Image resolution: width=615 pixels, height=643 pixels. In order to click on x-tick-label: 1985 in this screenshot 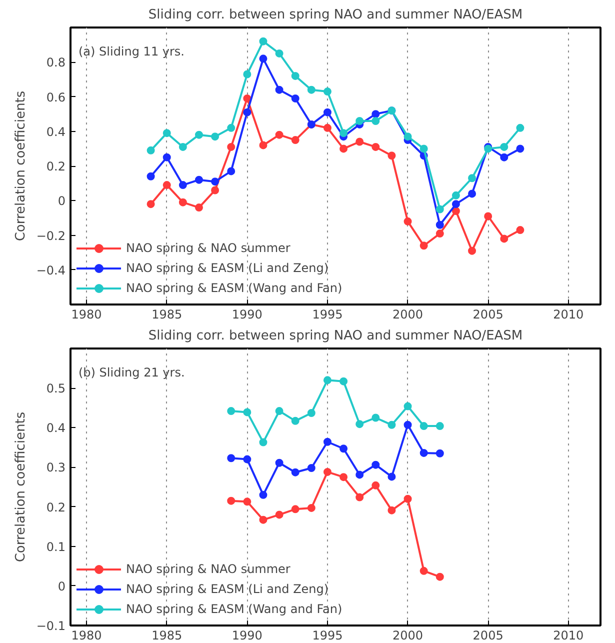, I will do `click(167, 315)`.